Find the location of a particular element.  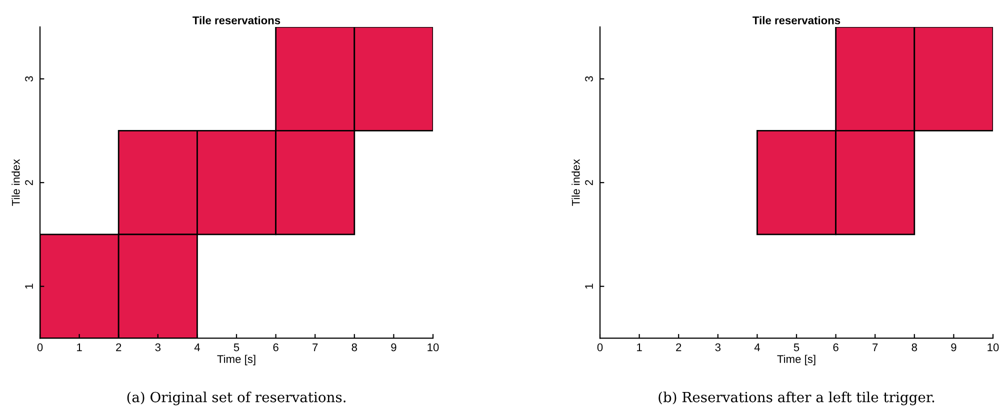

text: (a) Original set of reservations. is located at coordinates (236, 399).